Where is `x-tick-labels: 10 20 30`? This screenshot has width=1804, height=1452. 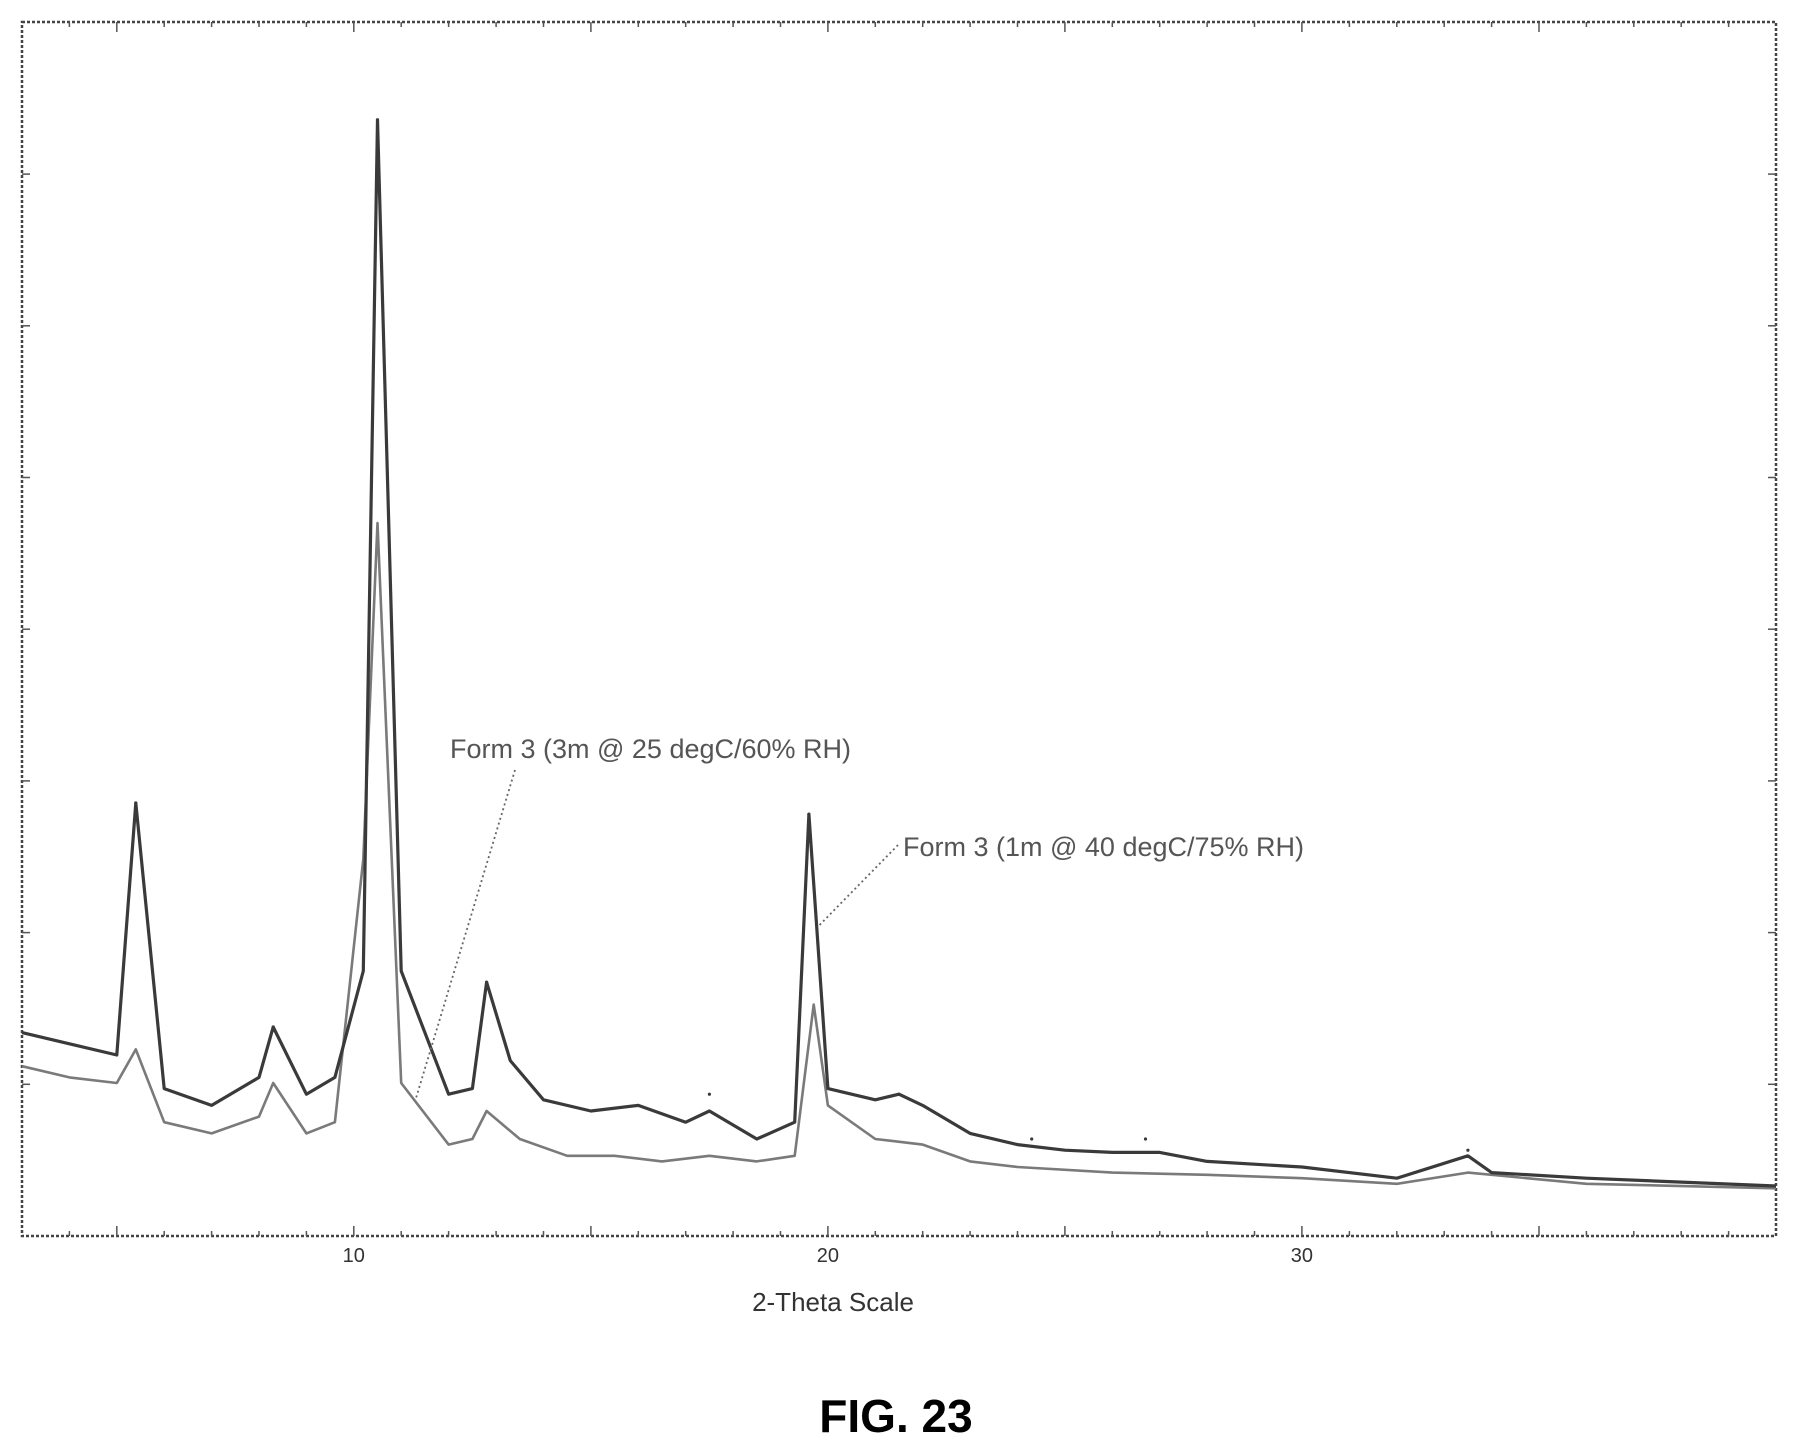 x-tick-labels: 10 20 30 is located at coordinates (828, 1256).